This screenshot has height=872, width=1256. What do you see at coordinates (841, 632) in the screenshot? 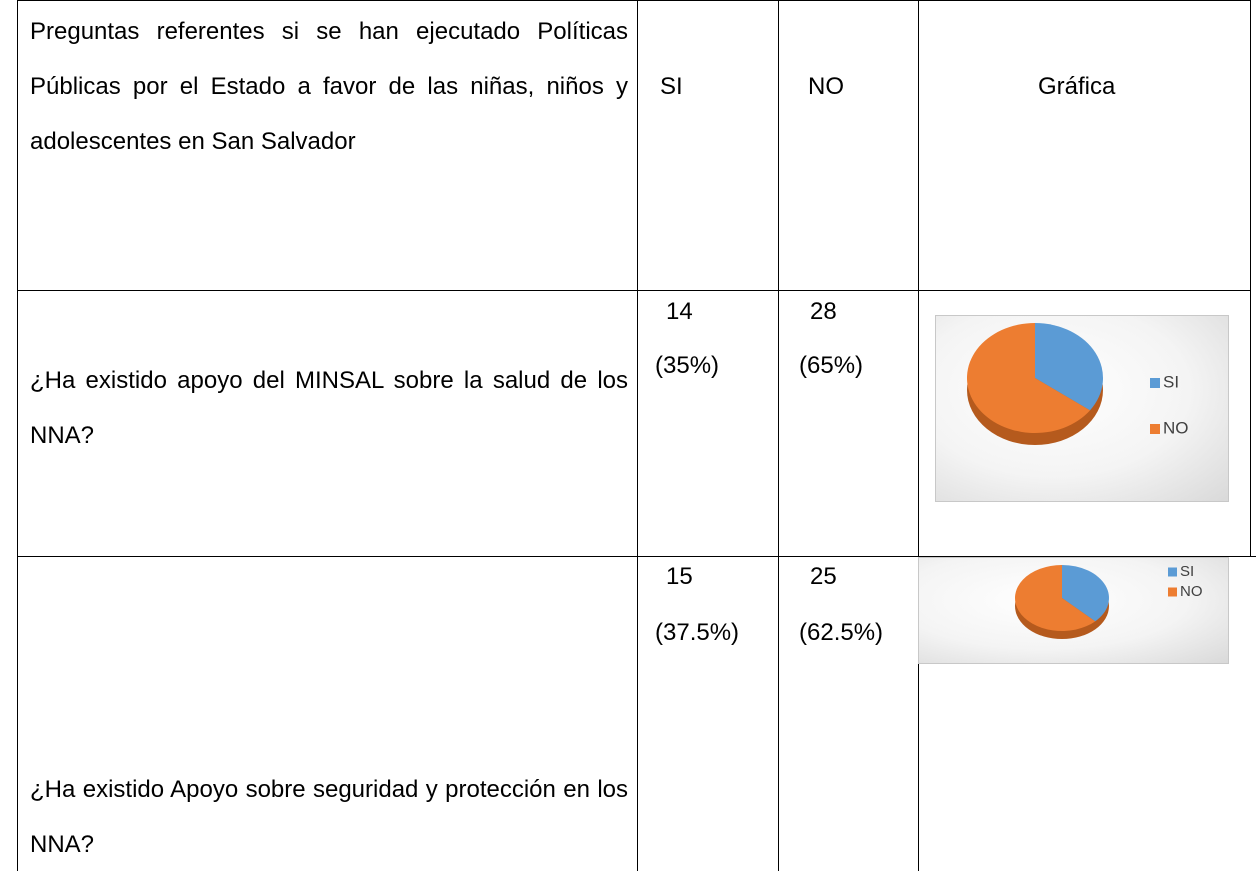
I see `no-percent: (62.5%)` at bounding box center [841, 632].